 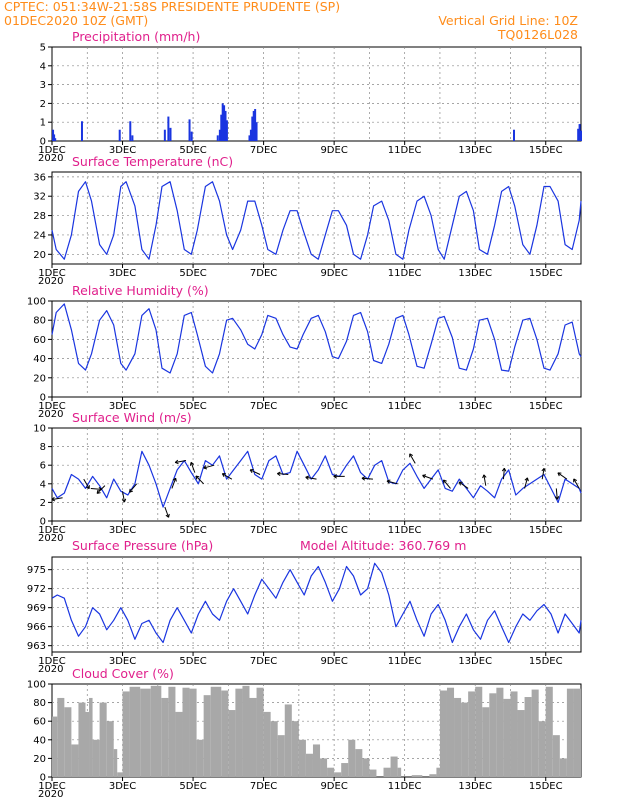 I want to click on pressure-ytick-label: 972, so click(x=36, y=589).